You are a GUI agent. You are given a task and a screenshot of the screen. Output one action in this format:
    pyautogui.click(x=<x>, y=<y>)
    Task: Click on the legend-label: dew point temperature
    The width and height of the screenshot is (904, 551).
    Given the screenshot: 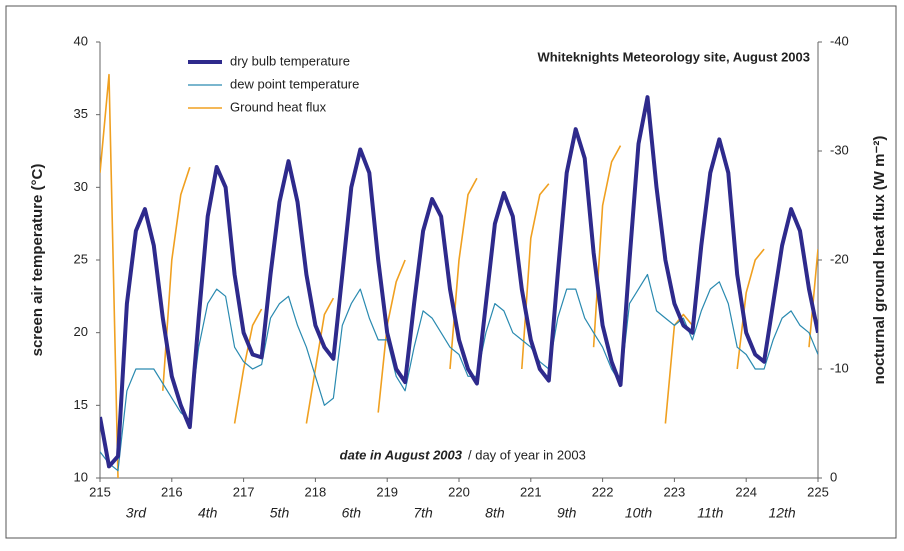 What is the action you would take?
    pyautogui.click(x=294, y=83)
    